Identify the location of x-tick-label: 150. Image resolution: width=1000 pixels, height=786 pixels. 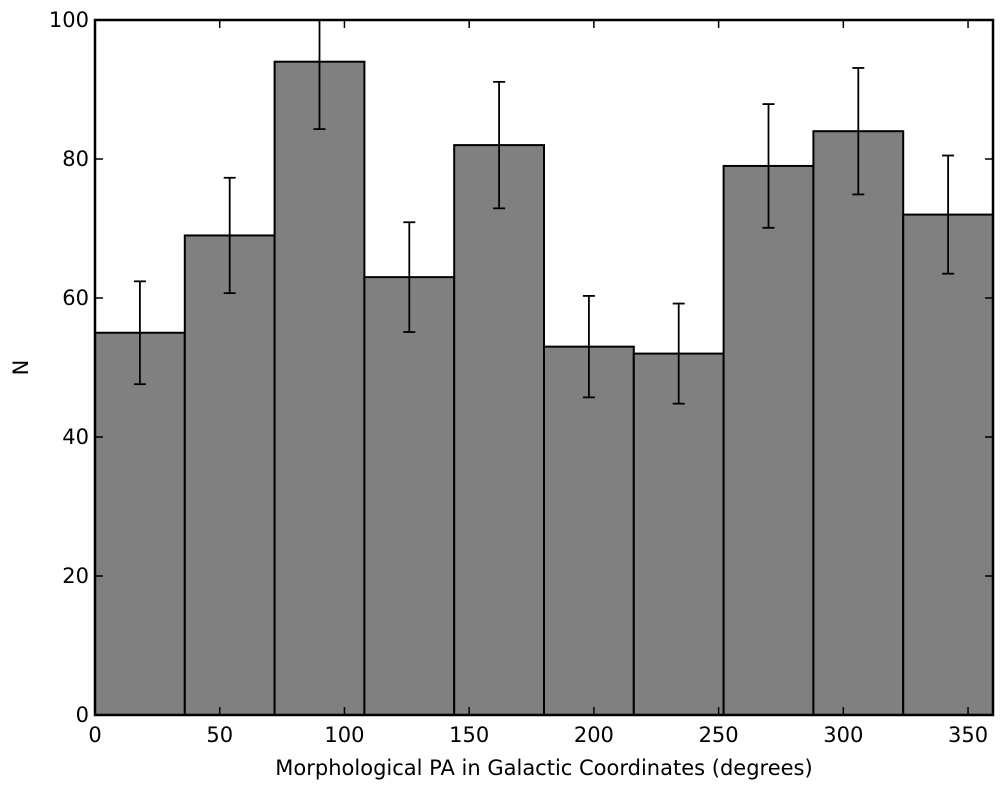
(469, 735).